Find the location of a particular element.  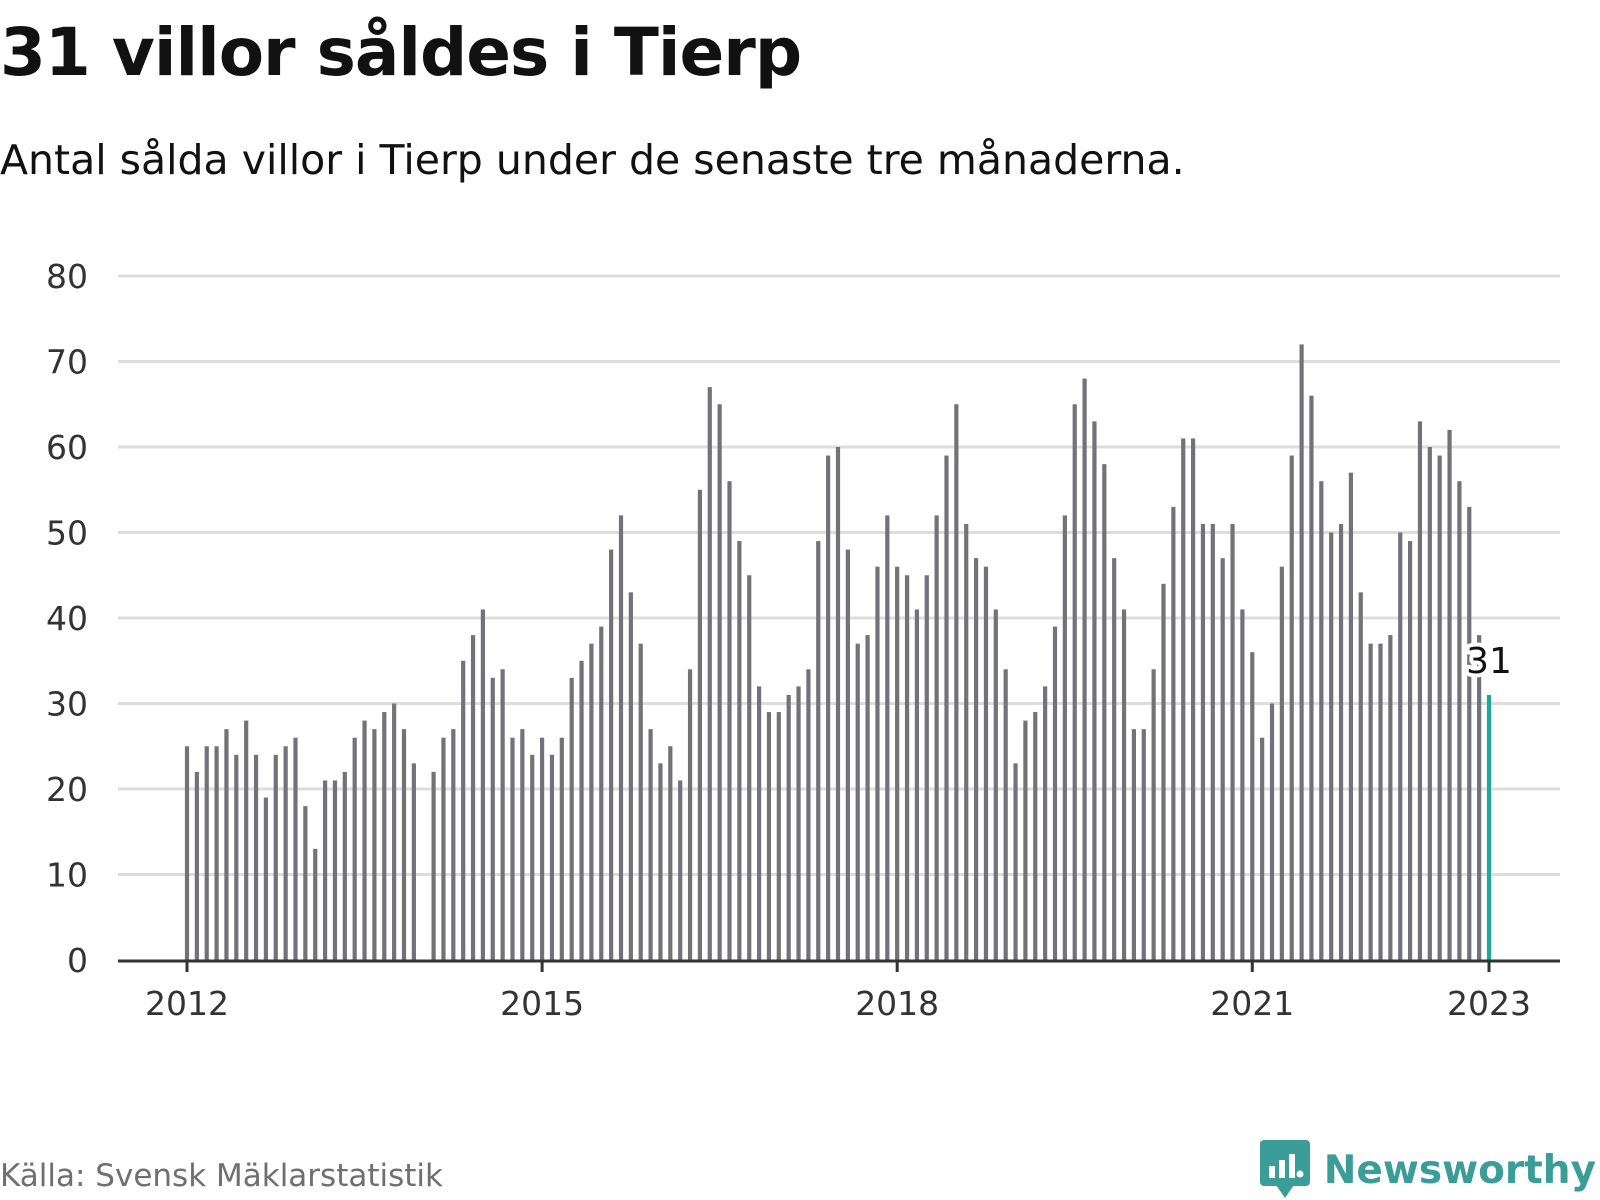

highlight-value-label: 31 is located at coordinates (1489, 661).